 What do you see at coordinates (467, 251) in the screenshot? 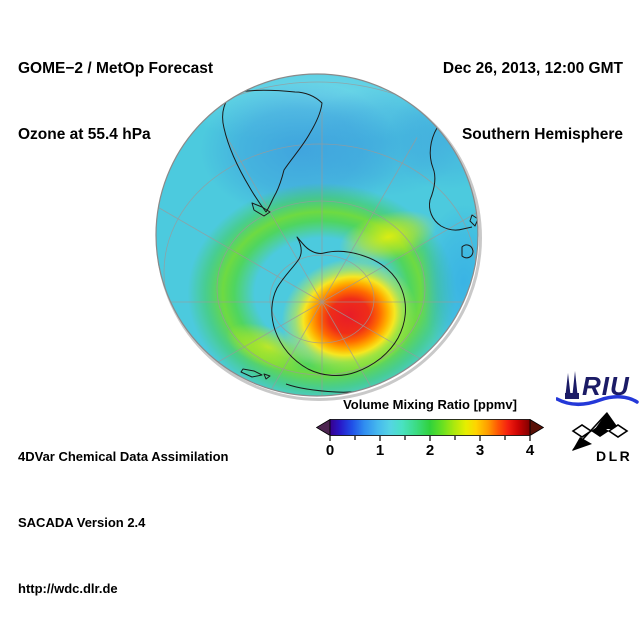
I see `coastline-tasmania` at bounding box center [467, 251].